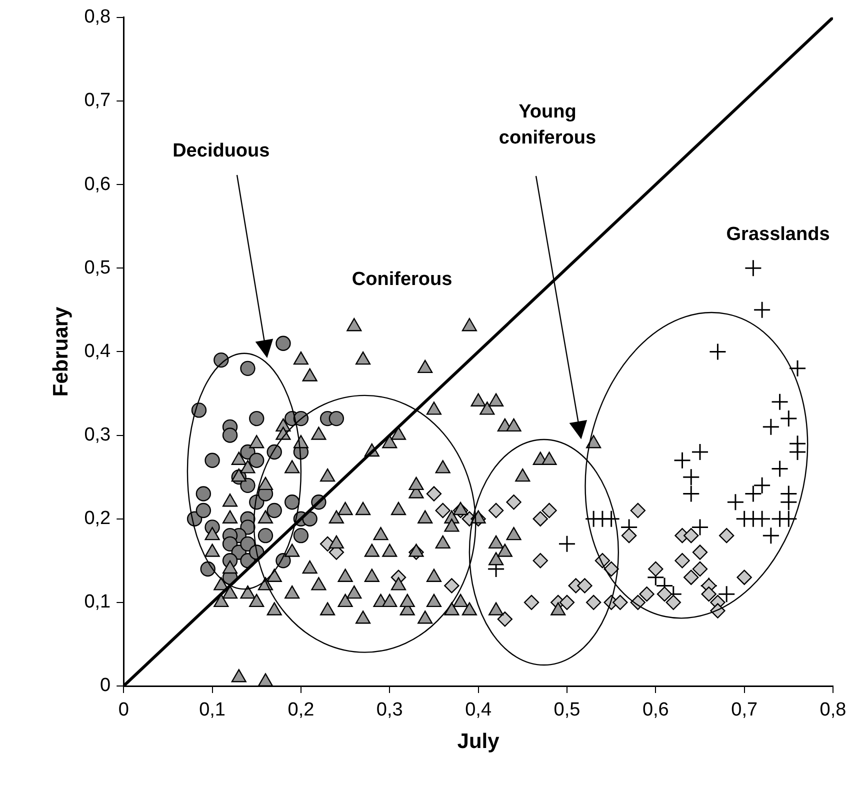  Describe the element at coordinates (221, 151) in the screenshot. I see `annotation: Deciduous` at that location.